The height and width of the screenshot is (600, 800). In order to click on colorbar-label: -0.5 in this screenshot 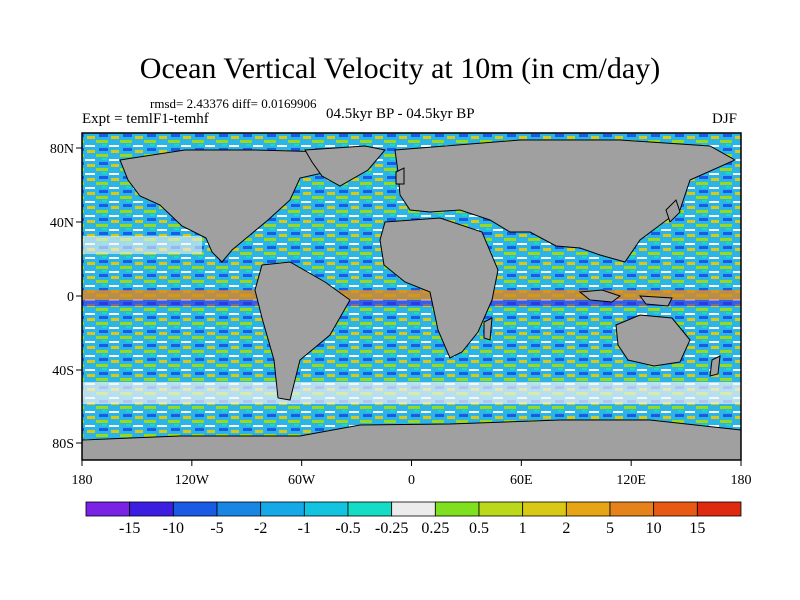, I will do `click(347, 528)`.